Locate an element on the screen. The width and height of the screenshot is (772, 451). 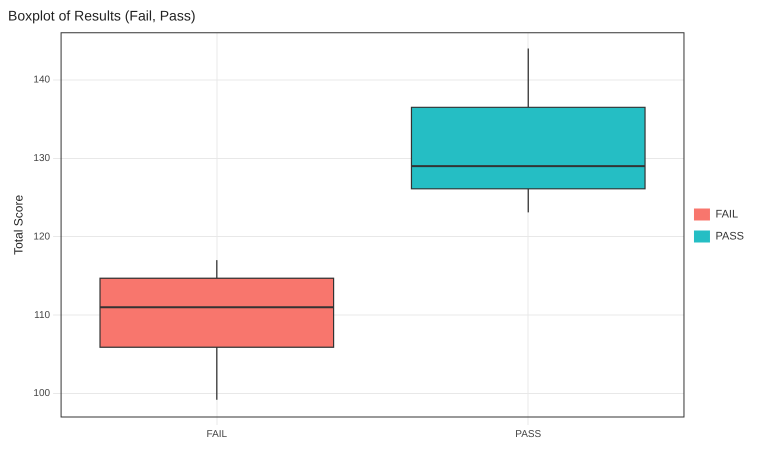
y-tick-label: 140 is located at coordinates (42, 80).